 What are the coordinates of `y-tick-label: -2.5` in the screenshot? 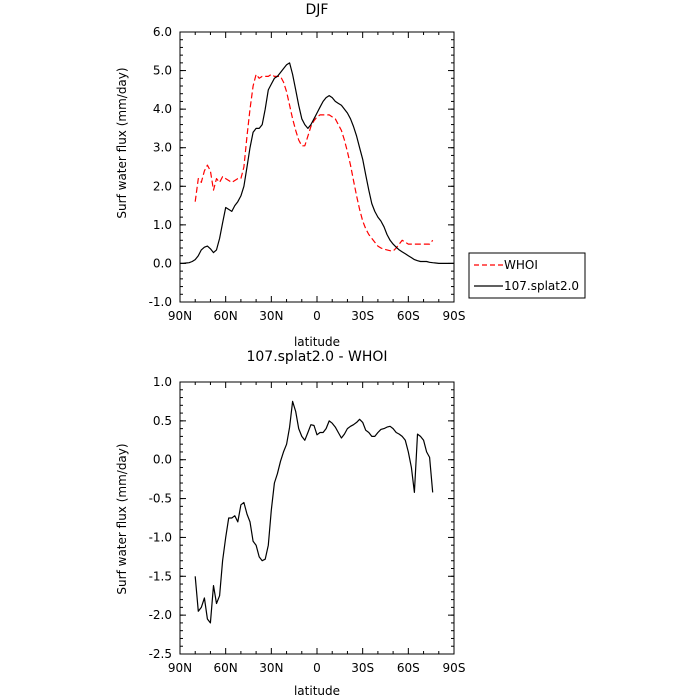 It's located at (160, 654).